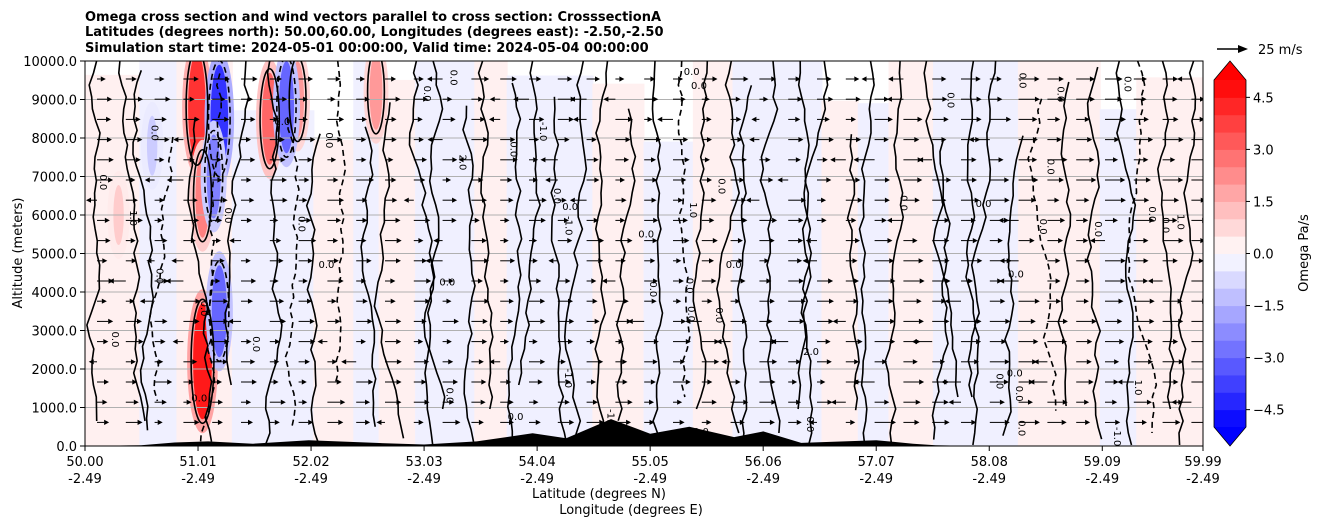 The width and height of the screenshot is (1320, 526). Describe the element at coordinates (423, 462) in the screenshot. I see `x-tick-label-lat: 53.03` at that location.